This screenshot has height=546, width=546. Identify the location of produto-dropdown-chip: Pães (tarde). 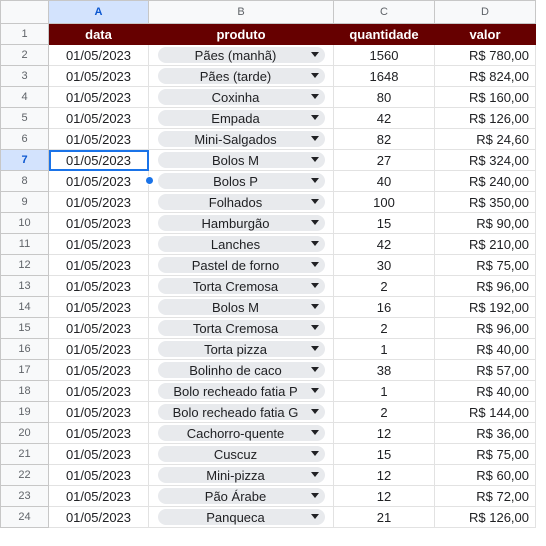
(241, 76).